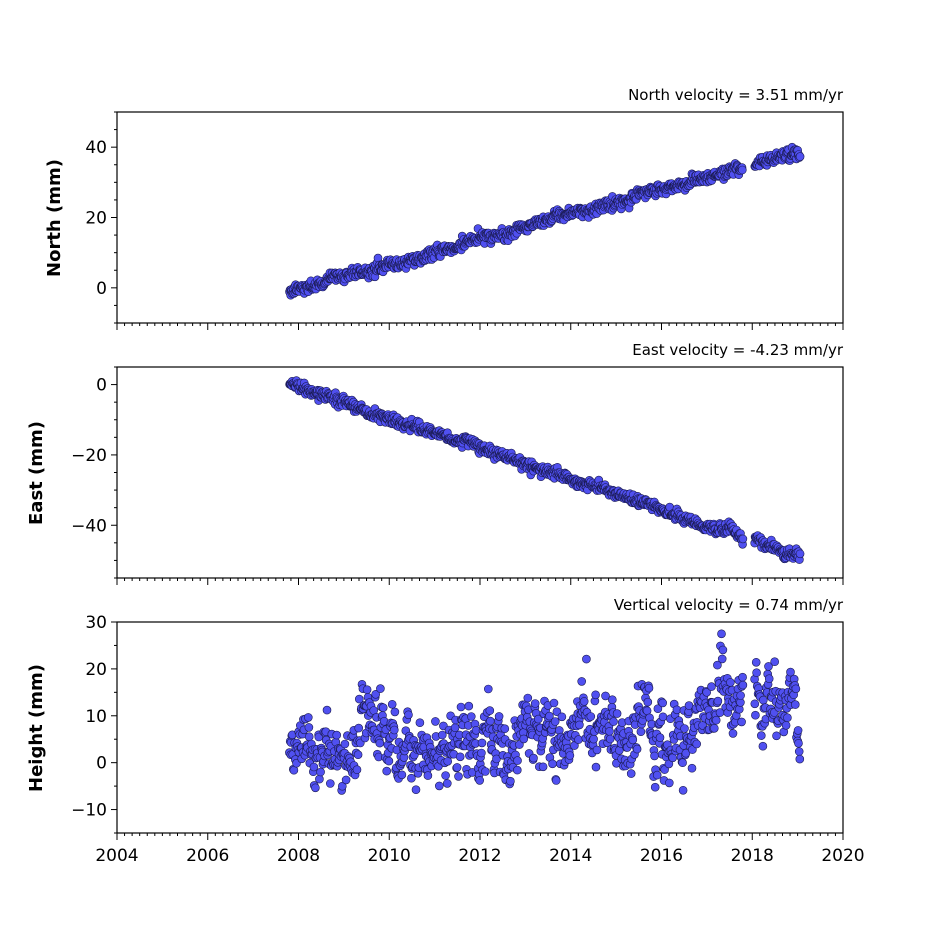 The width and height of the screenshot is (937, 937). Describe the element at coordinates (101, 764) in the screenshot. I see `y-tick-label: 0` at that location.